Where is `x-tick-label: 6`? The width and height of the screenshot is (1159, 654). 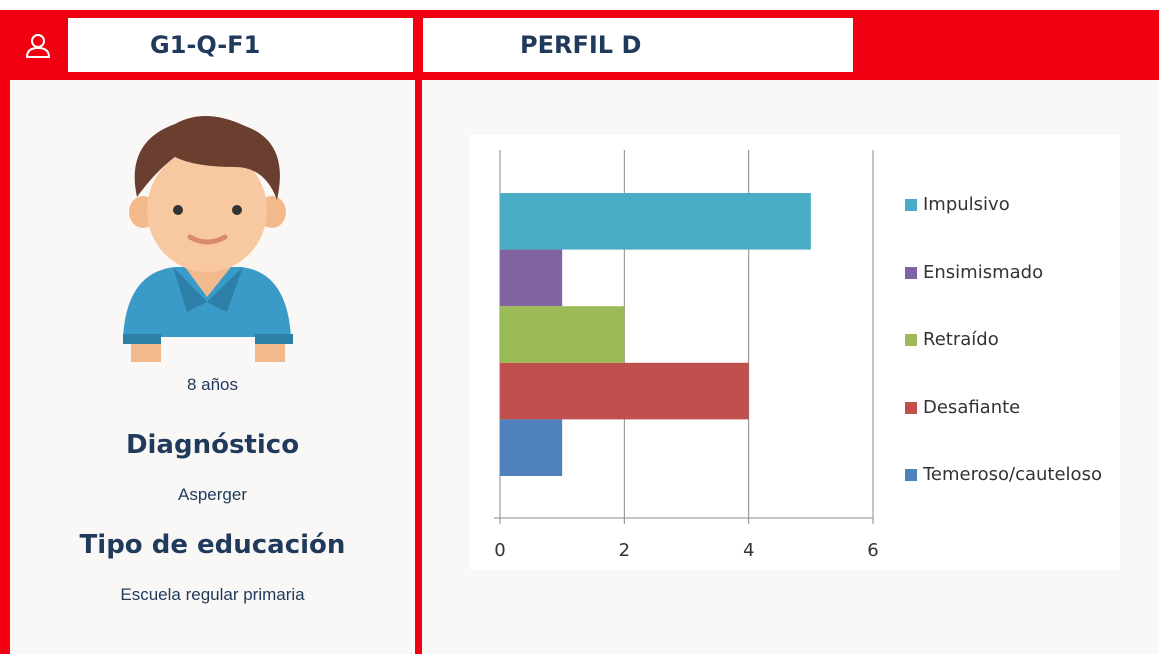 x-tick-label: 6 is located at coordinates (872, 550).